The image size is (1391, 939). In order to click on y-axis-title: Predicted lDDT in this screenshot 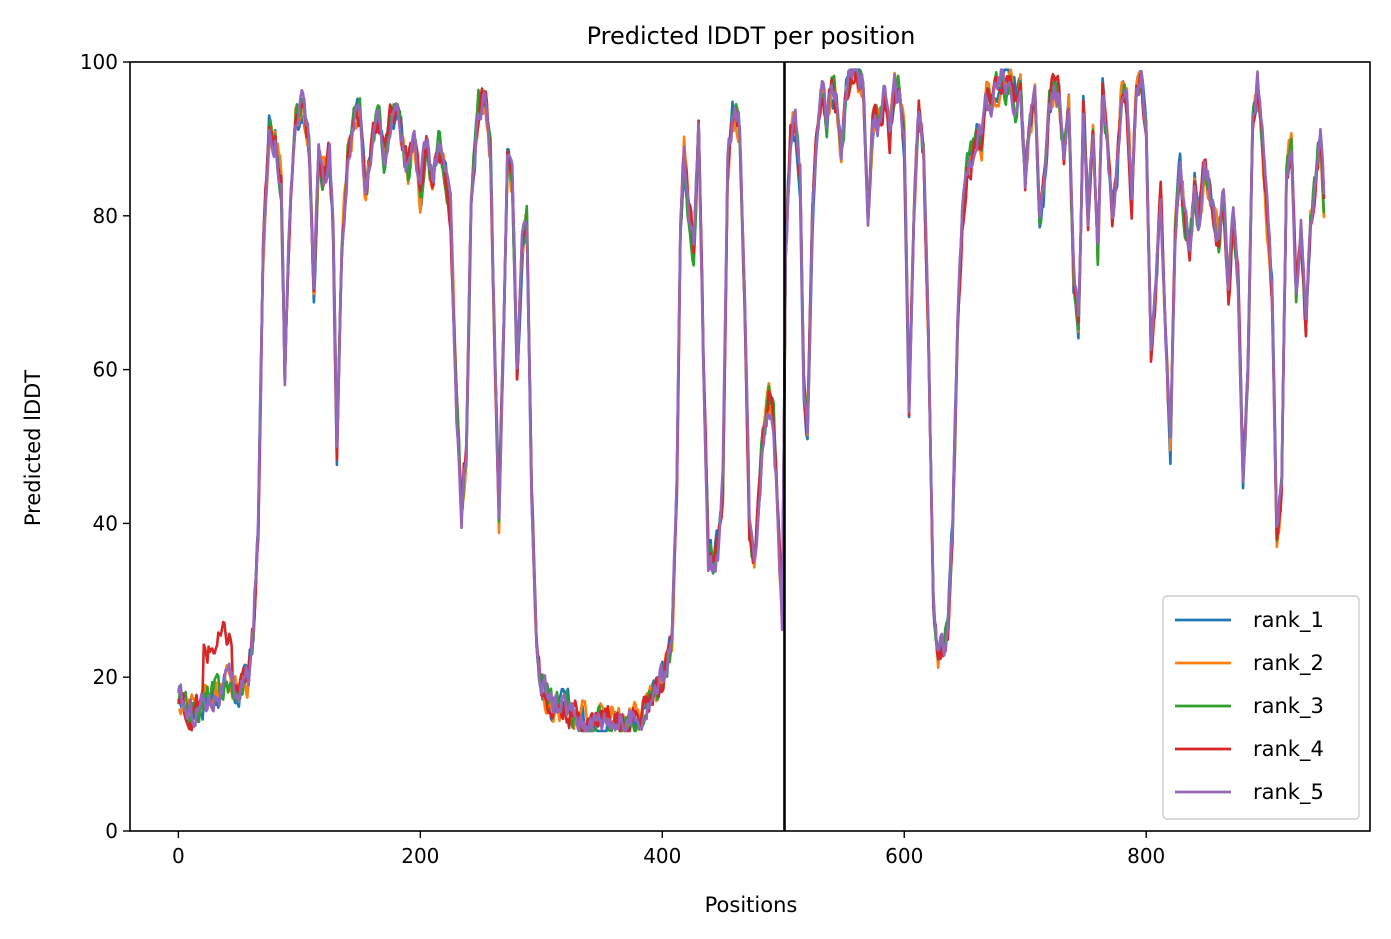, I will do `click(33, 448)`.